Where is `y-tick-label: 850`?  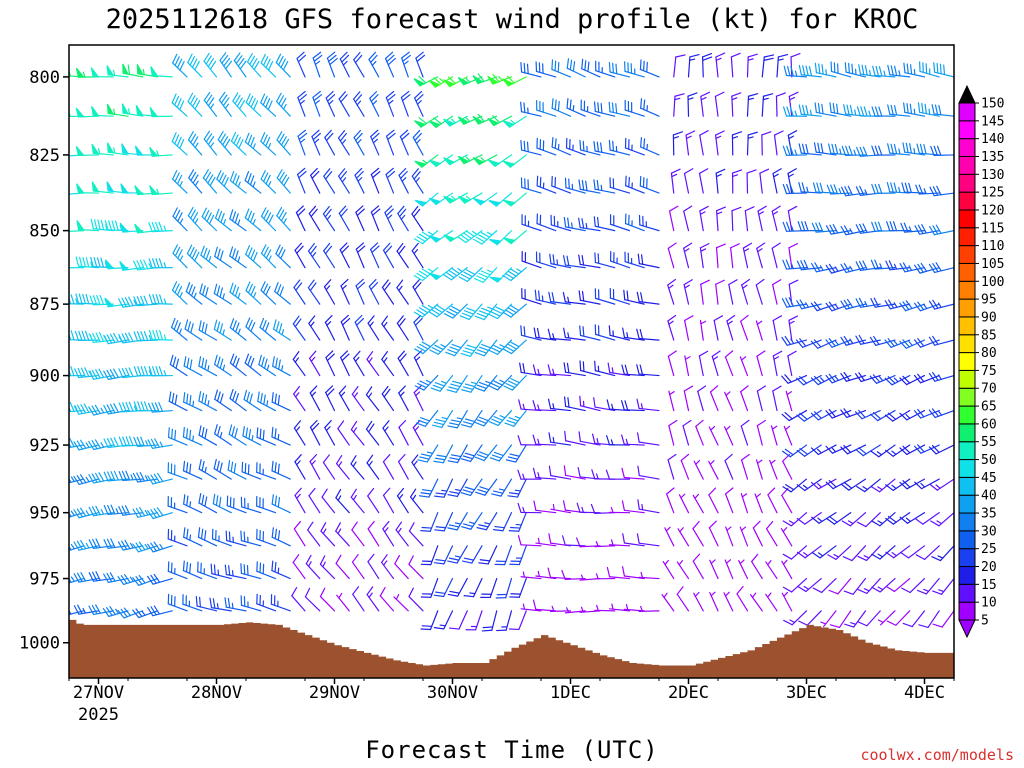
y-tick-label: 850 is located at coordinates (44, 232).